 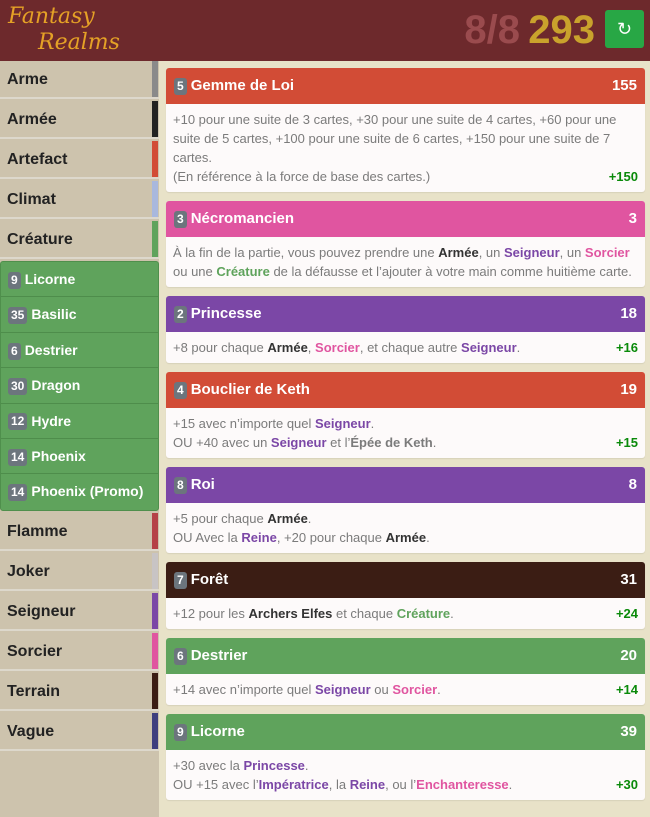 I want to click on sidebar-item-label: Sorcier, so click(x=35, y=651).